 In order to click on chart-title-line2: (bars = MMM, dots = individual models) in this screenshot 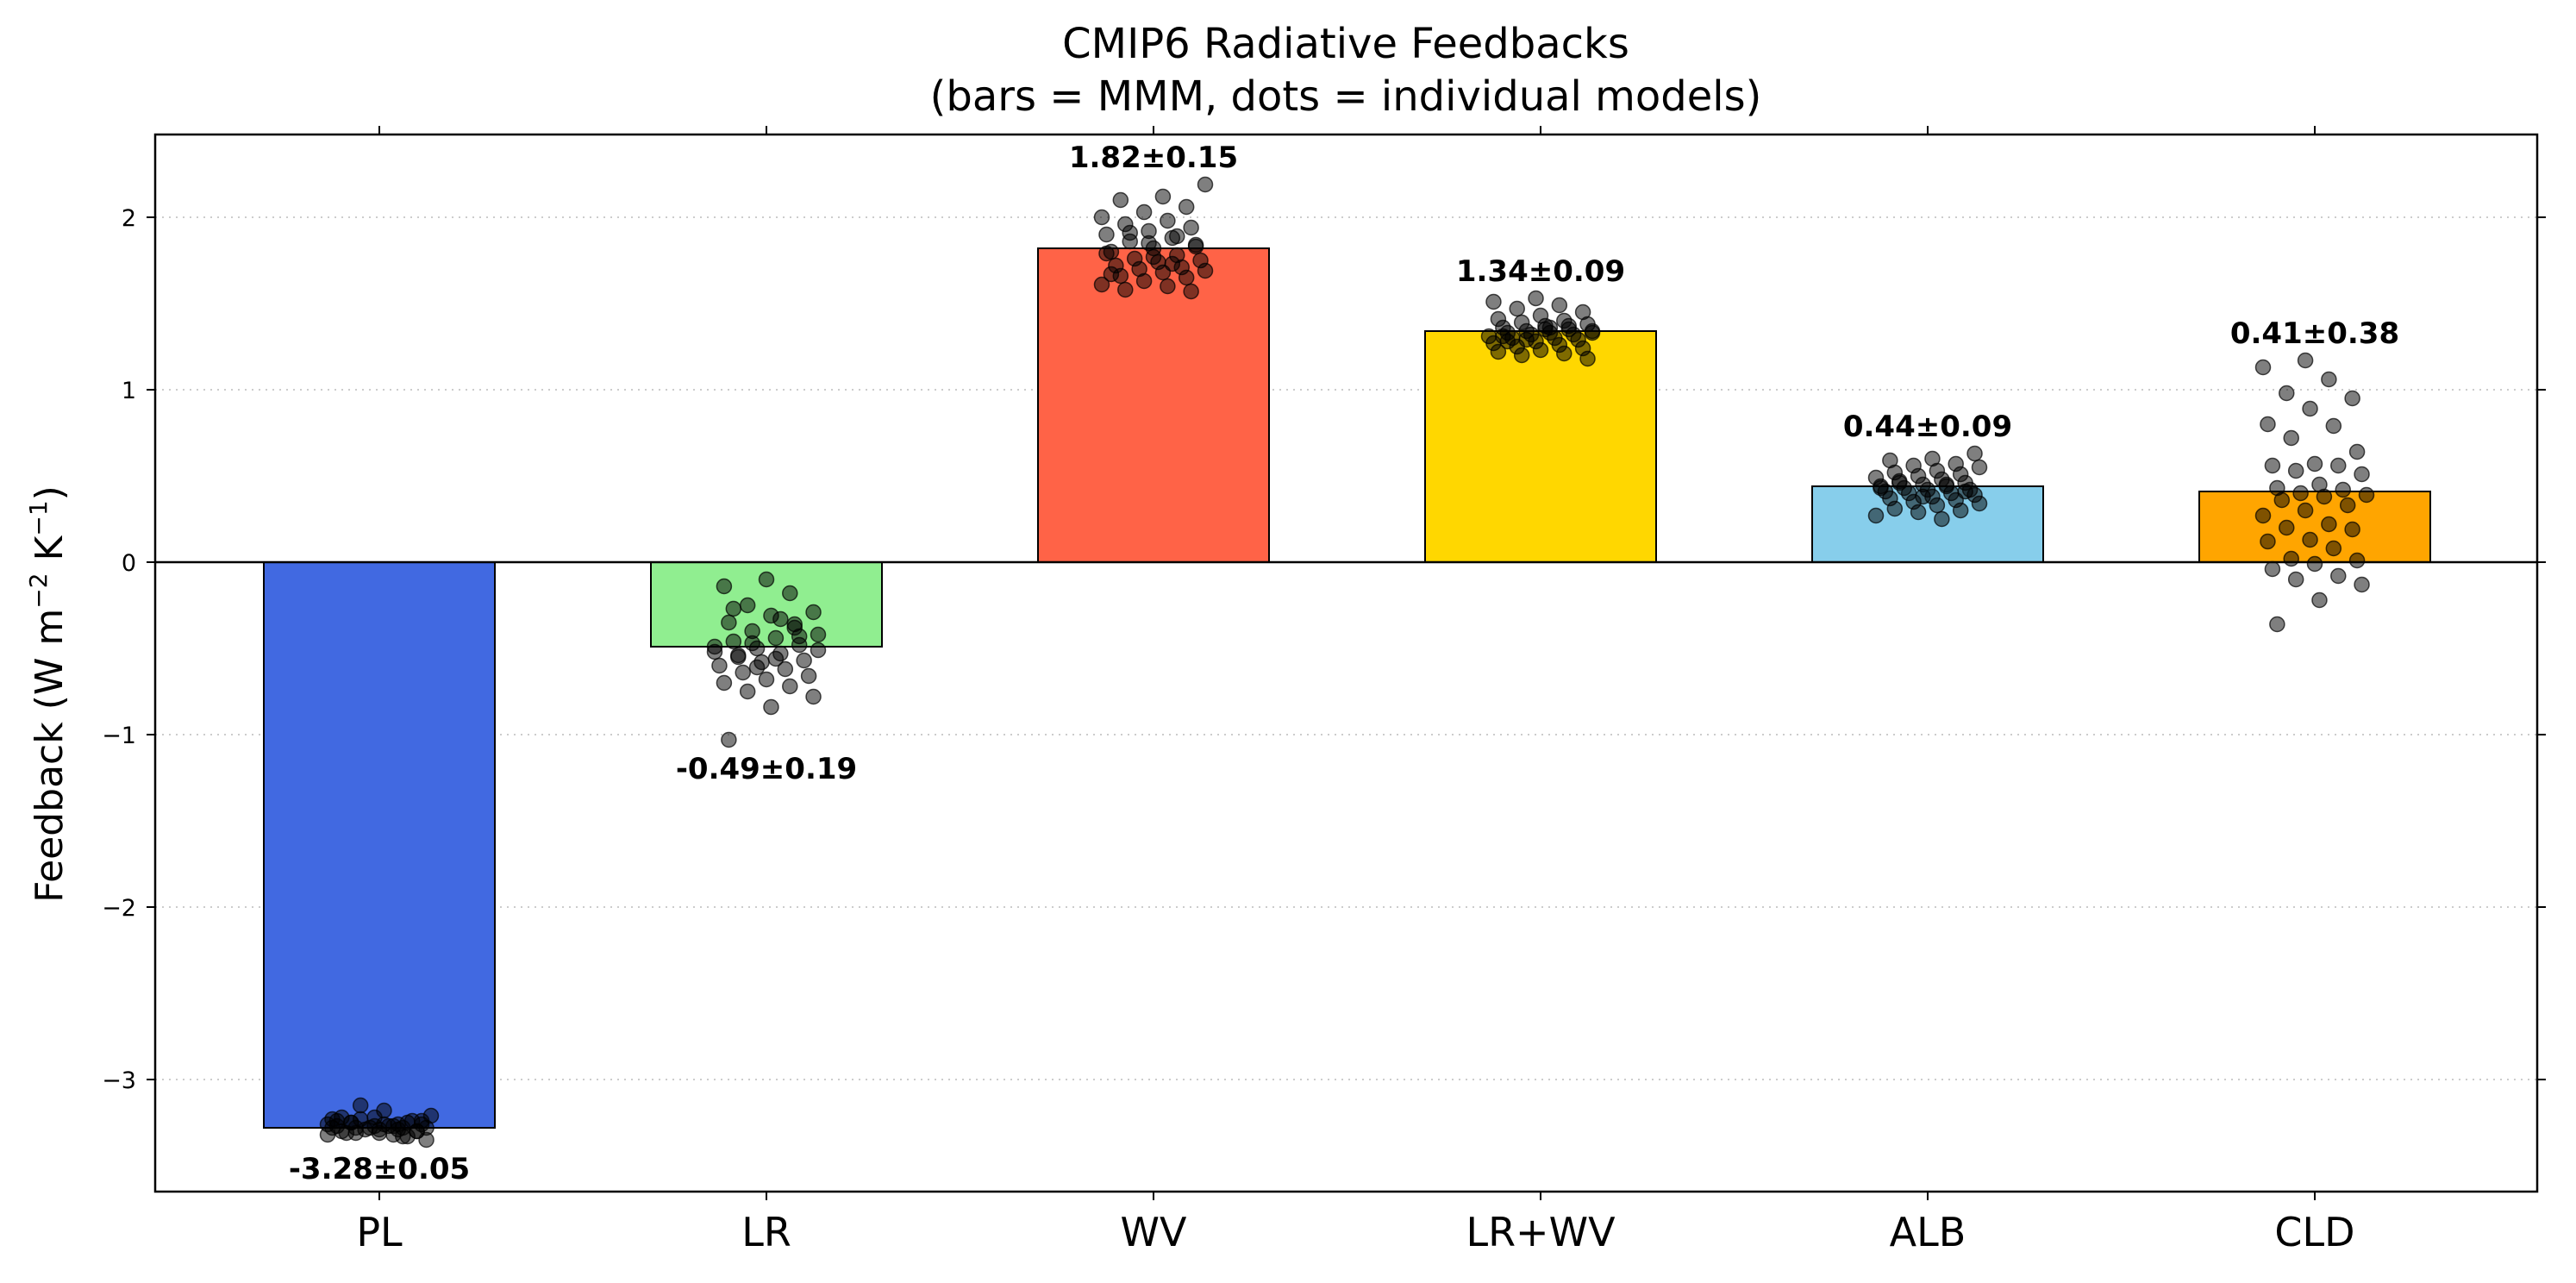, I will do `click(1346, 97)`.